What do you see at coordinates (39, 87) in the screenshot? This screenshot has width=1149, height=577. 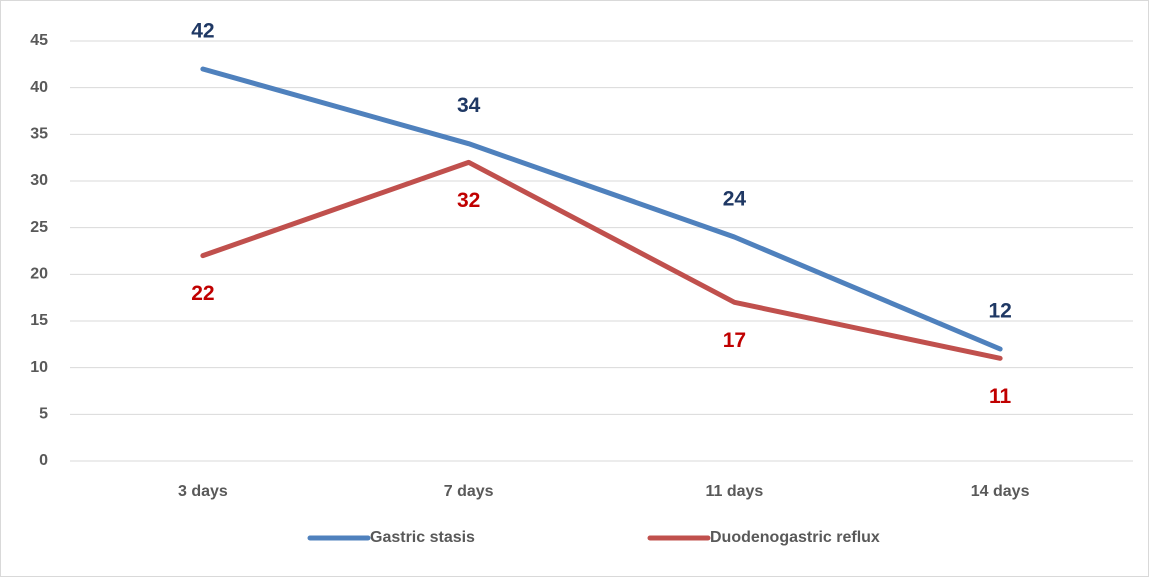 I see `y-tick-label: 40` at bounding box center [39, 87].